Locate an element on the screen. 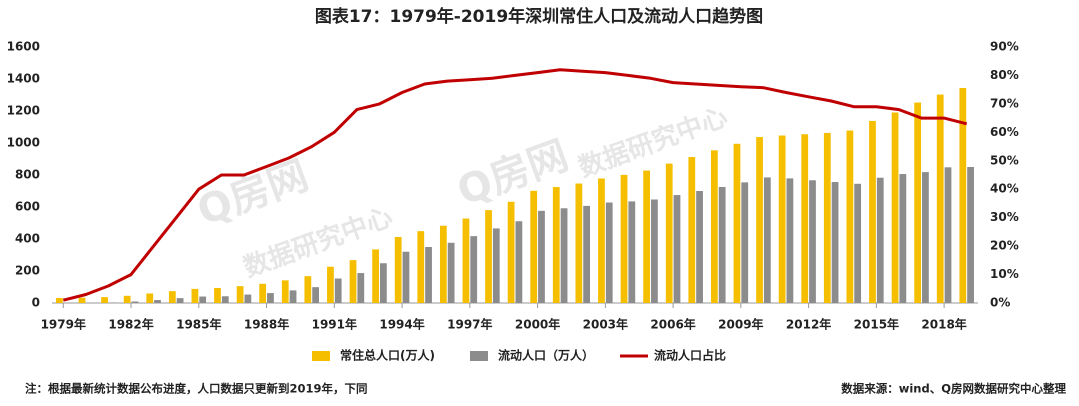 The width and height of the screenshot is (1079, 406). y2-tick-label: 90% is located at coordinates (1004, 47).